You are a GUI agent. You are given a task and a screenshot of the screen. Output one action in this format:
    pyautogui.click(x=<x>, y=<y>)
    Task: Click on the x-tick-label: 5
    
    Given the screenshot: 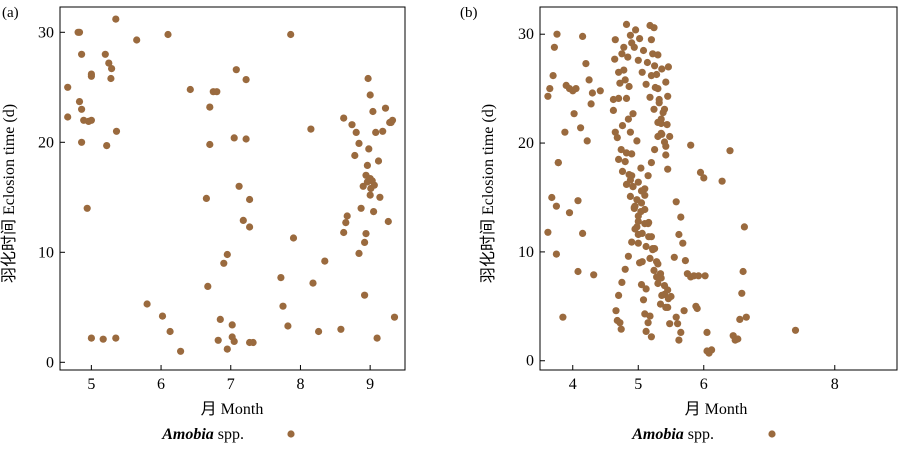 What is the action you would take?
    pyautogui.click(x=91, y=384)
    